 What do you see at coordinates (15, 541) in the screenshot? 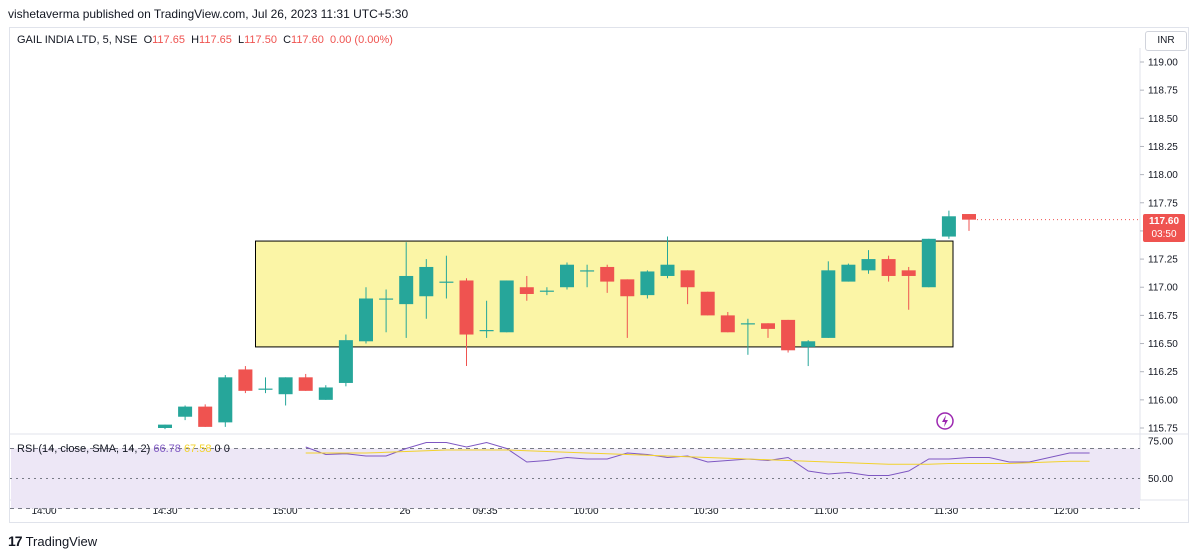
I see `tradingview-logo-icon: 17` at bounding box center [15, 541].